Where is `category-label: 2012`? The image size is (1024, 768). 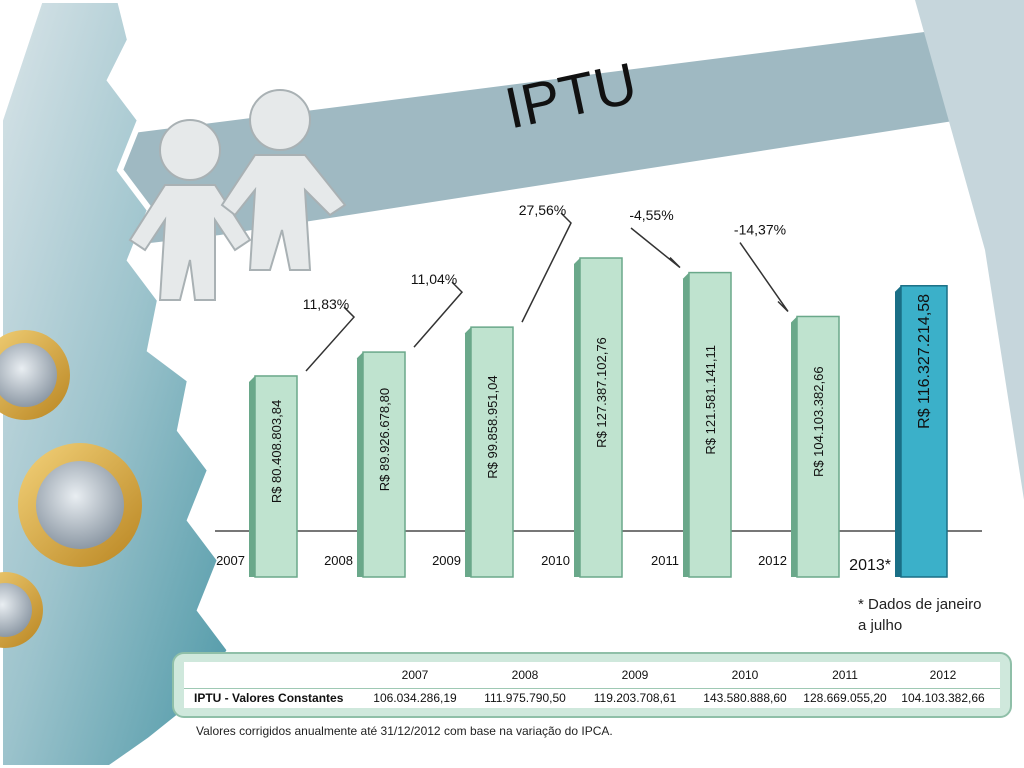
category-label: 2012 is located at coordinates (772, 560).